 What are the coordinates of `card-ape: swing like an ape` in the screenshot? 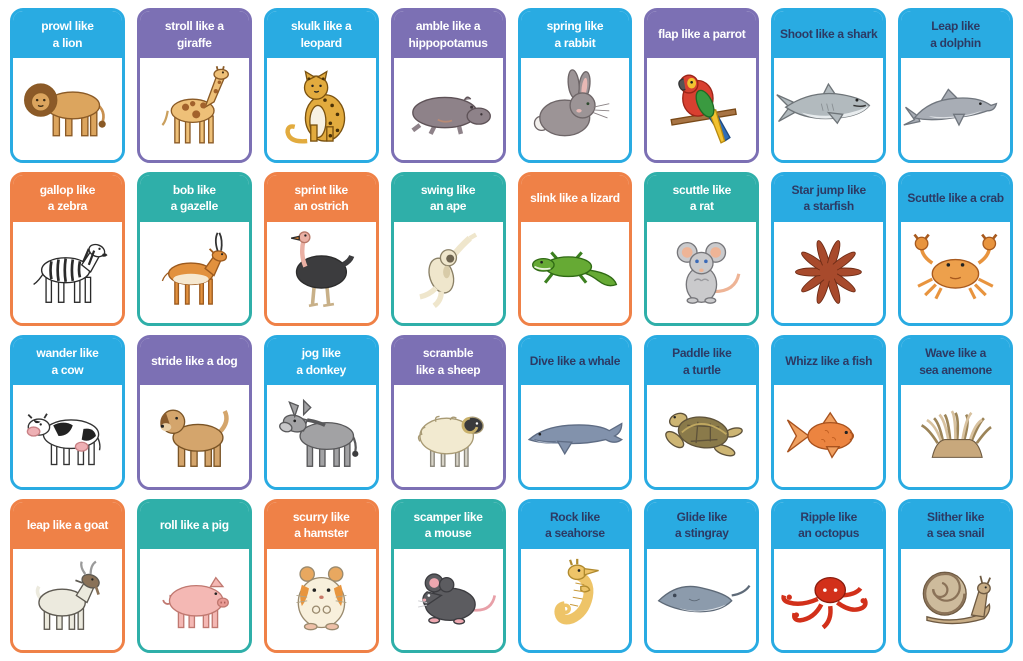 It's located at (448, 248).